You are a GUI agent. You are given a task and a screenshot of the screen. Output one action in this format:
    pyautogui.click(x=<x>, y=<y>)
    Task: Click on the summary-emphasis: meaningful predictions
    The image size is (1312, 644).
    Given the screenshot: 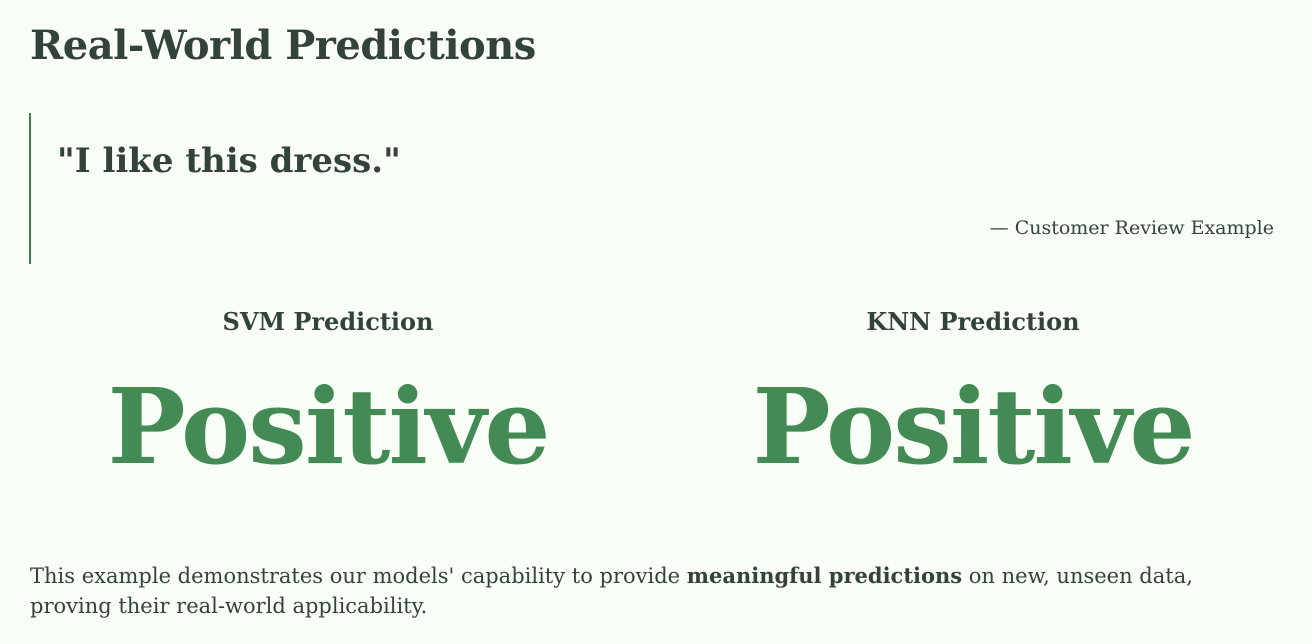 What is the action you would take?
    pyautogui.click(x=824, y=575)
    